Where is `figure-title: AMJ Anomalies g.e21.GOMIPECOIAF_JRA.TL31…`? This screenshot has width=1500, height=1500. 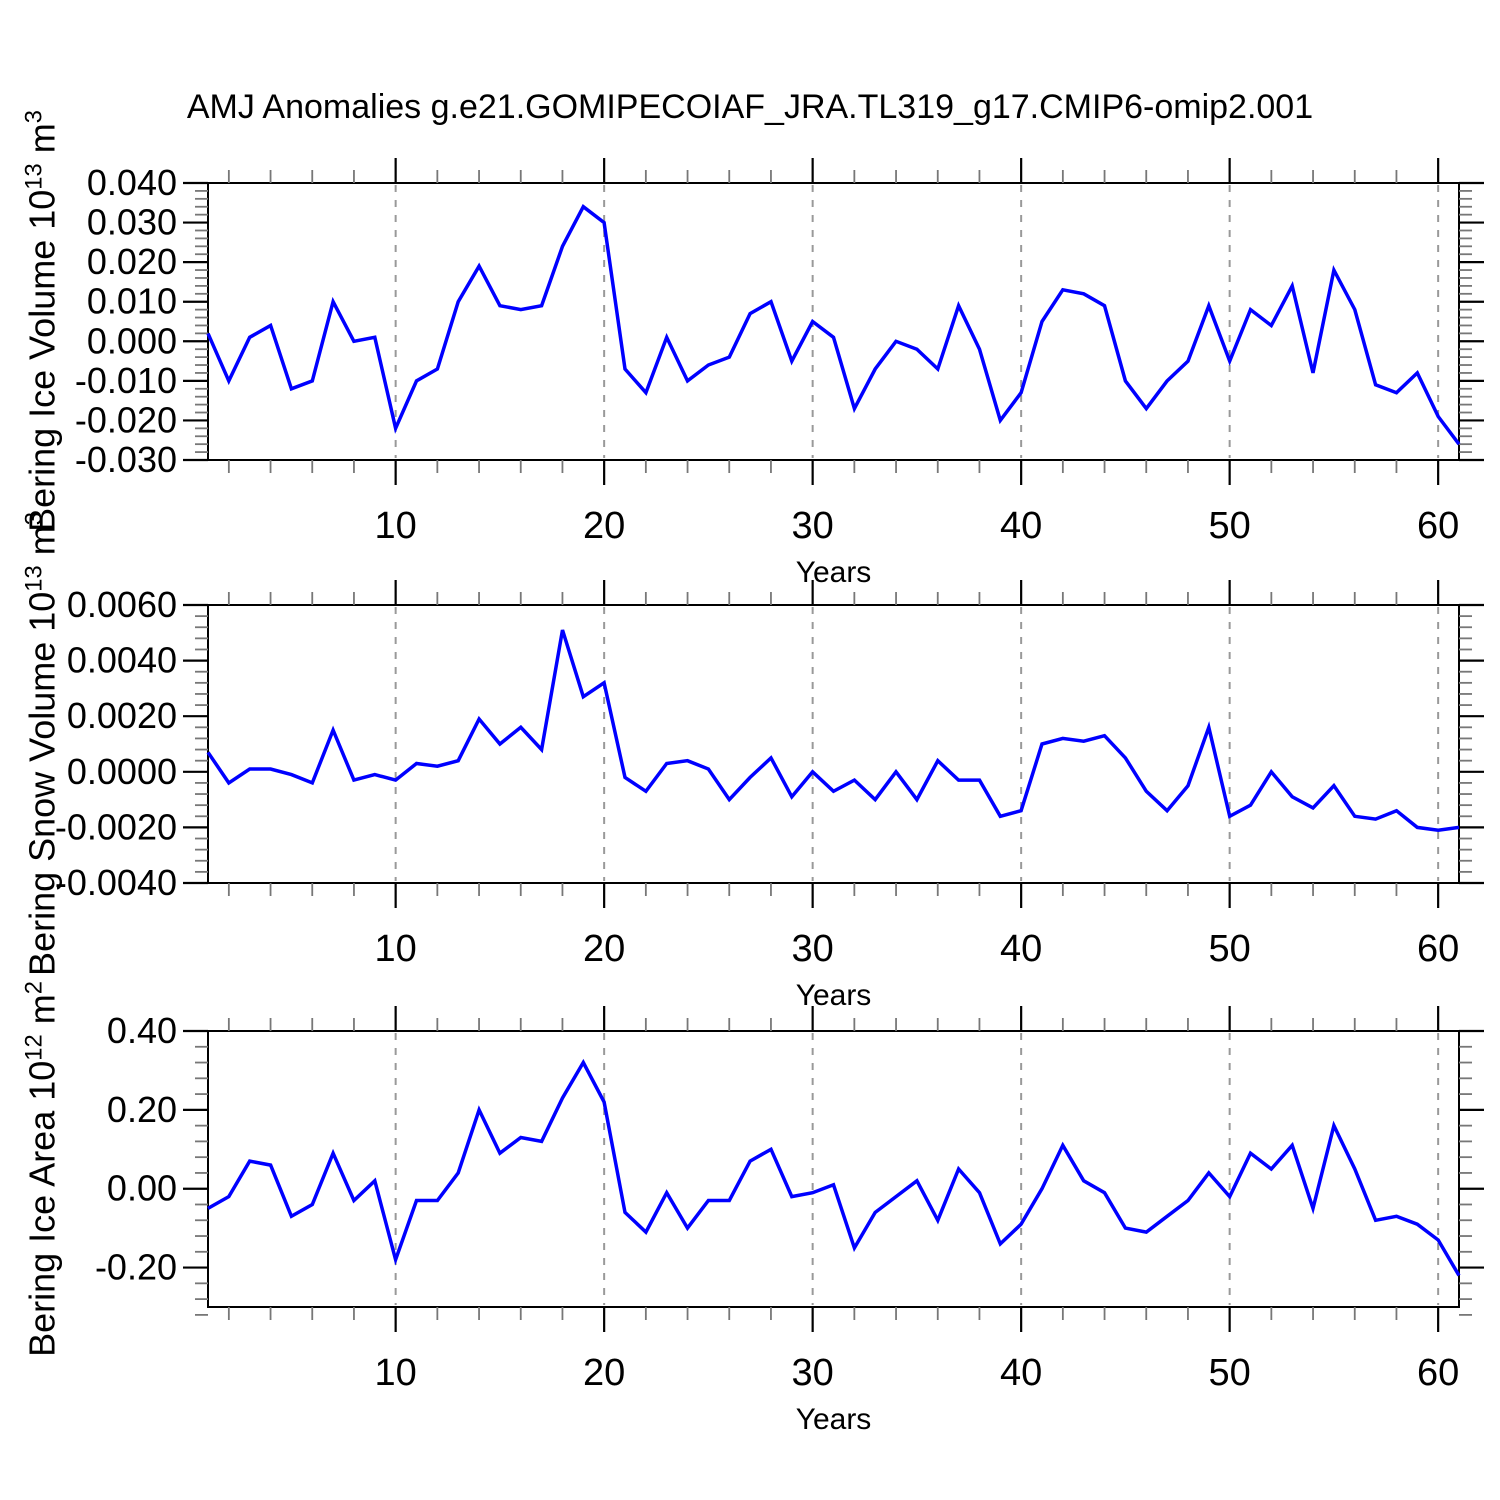 figure-title: AMJ Anomalies g.e21.GOMIPECOIAF_JRA.TL31… is located at coordinates (750, 107).